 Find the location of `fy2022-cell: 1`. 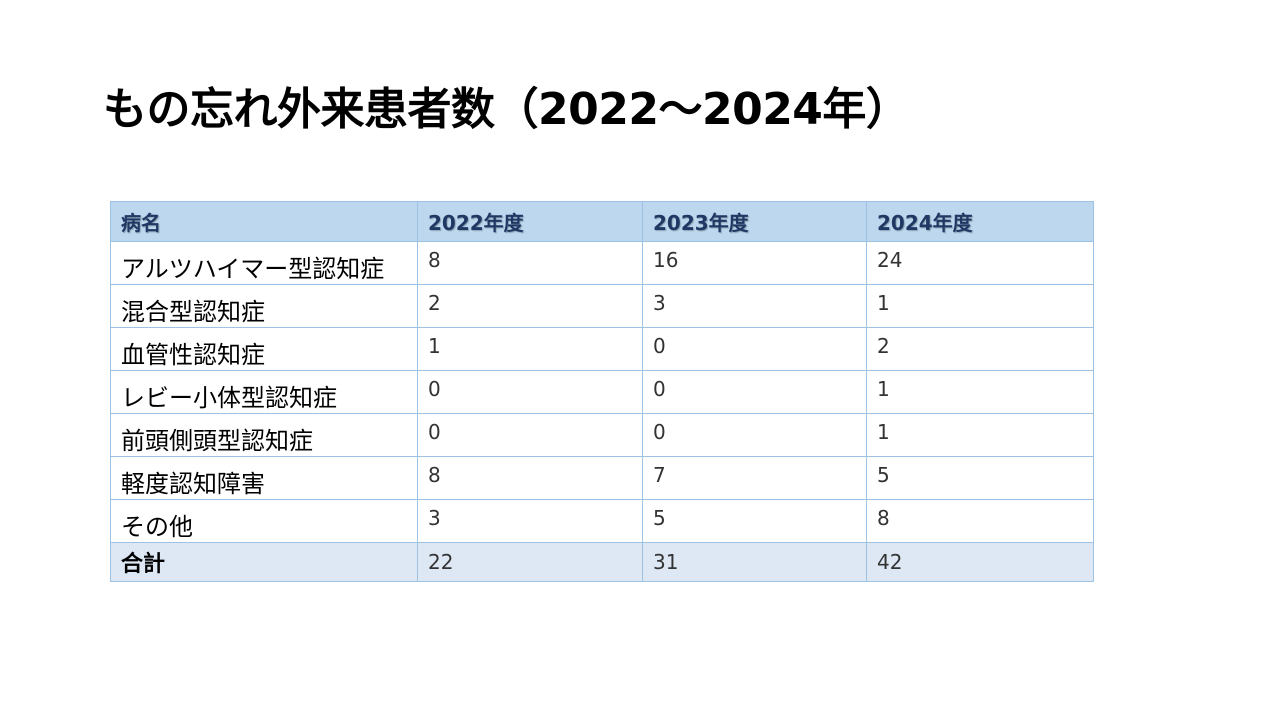

fy2022-cell: 1 is located at coordinates (530, 349).